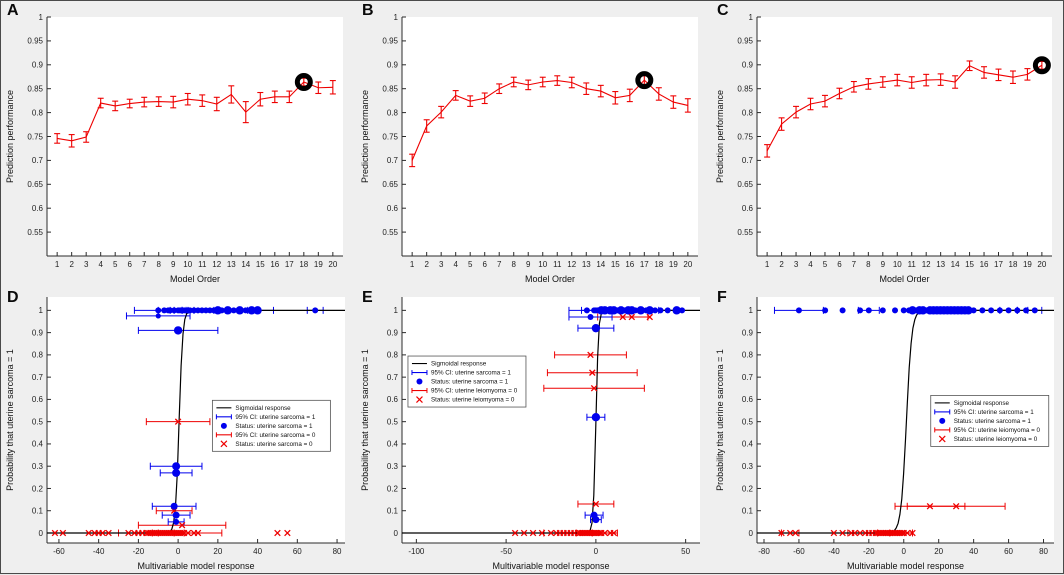 The width and height of the screenshot is (1064, 575). What do you see at coordinates (297, 551) in the screenshot?
I see `svg-text: 60` at bounding box center [297, 551].